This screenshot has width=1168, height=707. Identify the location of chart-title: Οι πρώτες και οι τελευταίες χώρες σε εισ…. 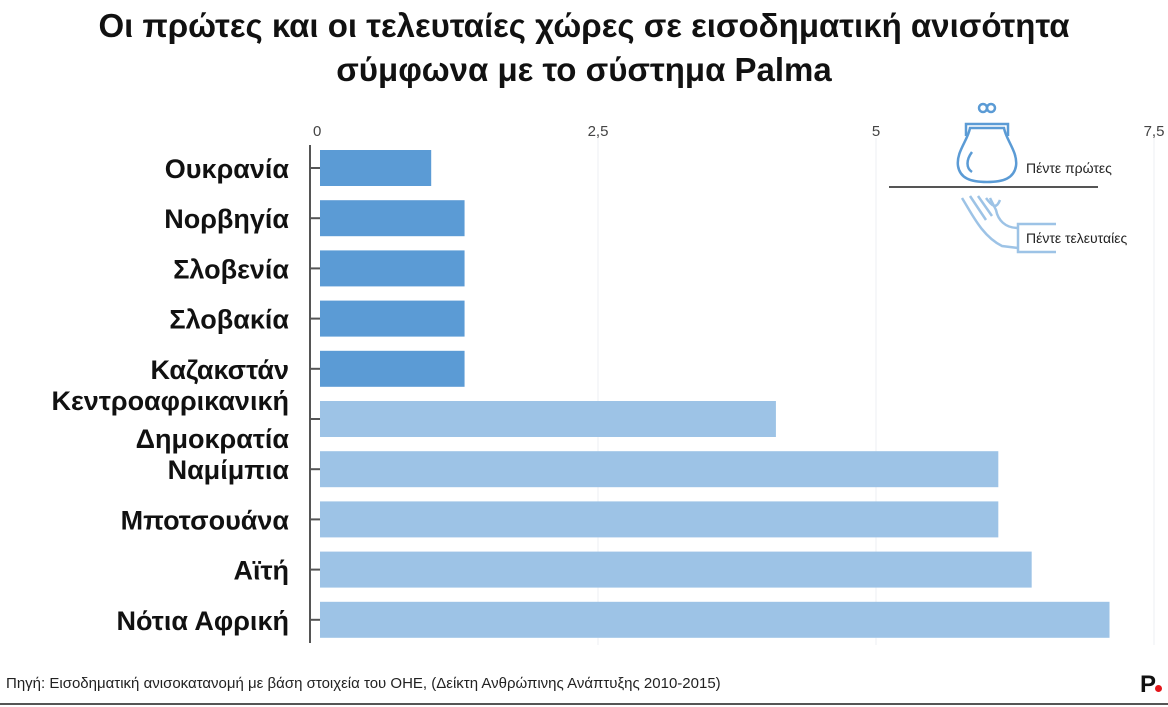
(584, 48).